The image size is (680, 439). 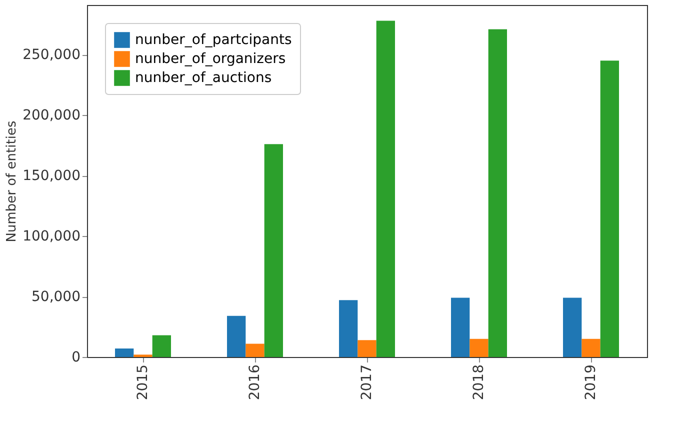 I want to click on legend-label: nunber_of_organizers, so click(x=210, y=59).